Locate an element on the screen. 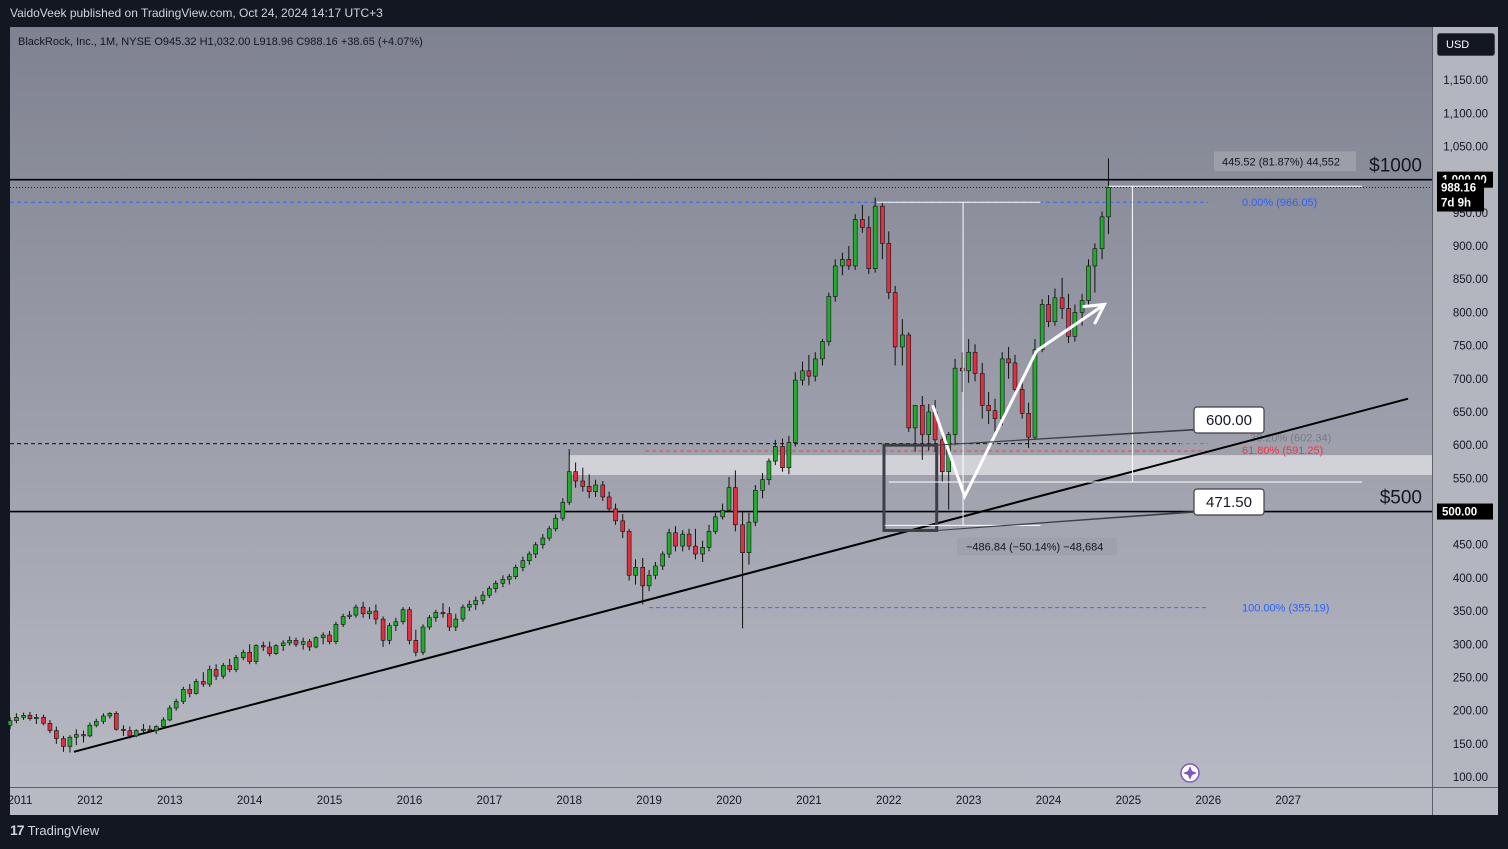 The width and height of the screenshot is (1508, 849). horizontal-level-label: $500 is located at coordinates (1401, 498).